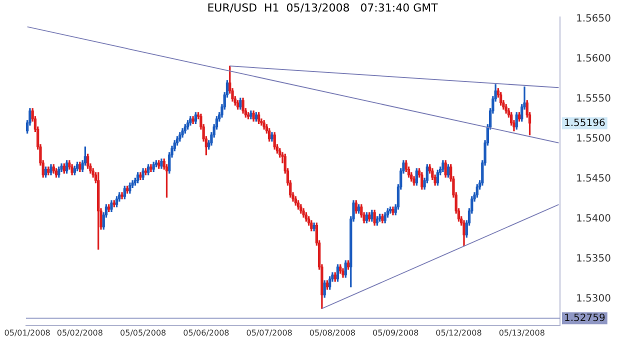 The height and width of the screenshot is (358, 625). Describe the element at coordinates (594, 179) in the screenshot. I see `y-tick-label: 1.5450` at that location.